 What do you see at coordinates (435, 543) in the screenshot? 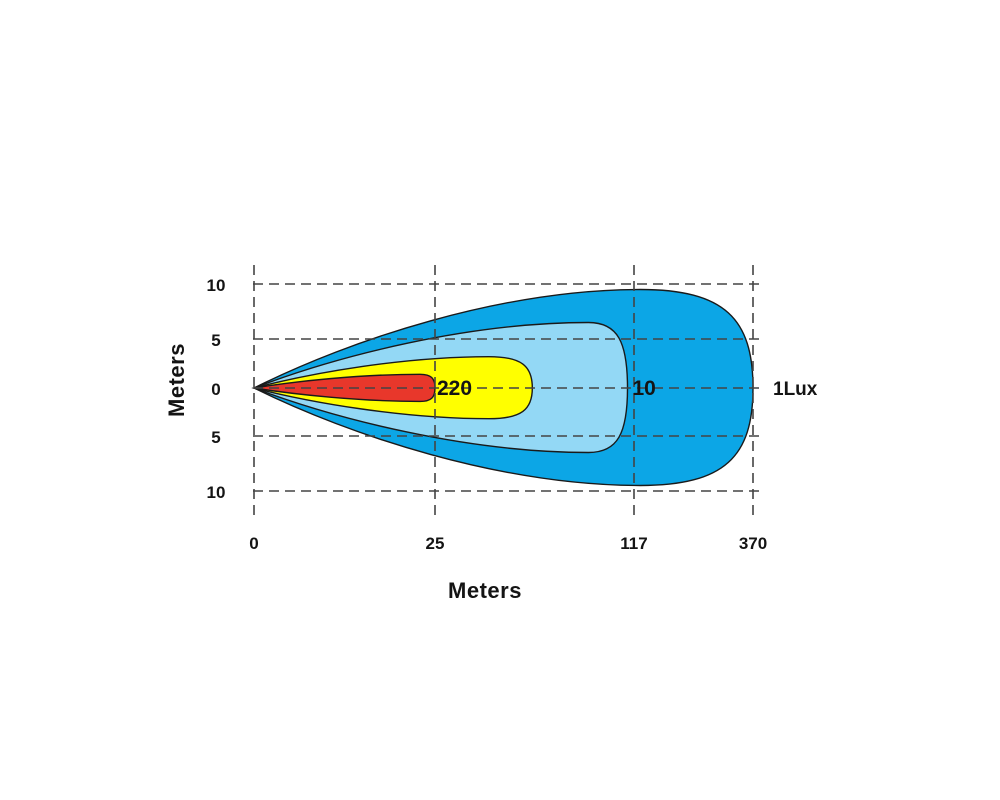
I see `x-tick-label: 25` at bounding box center [435, 543].